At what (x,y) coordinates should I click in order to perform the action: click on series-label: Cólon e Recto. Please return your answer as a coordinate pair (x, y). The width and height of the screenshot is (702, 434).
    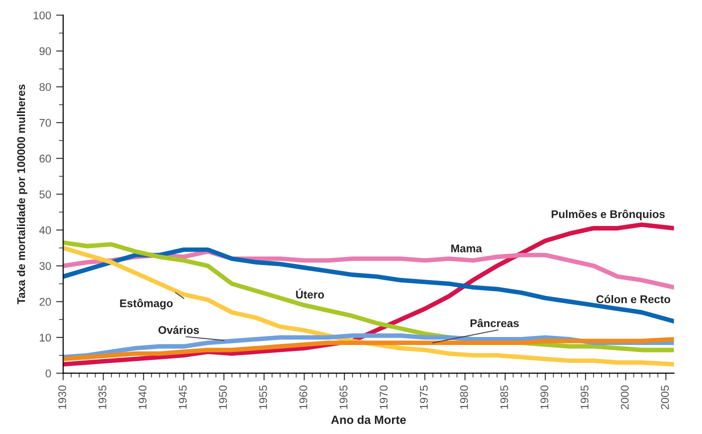
    Looking at the image, I should click on (633, 299).